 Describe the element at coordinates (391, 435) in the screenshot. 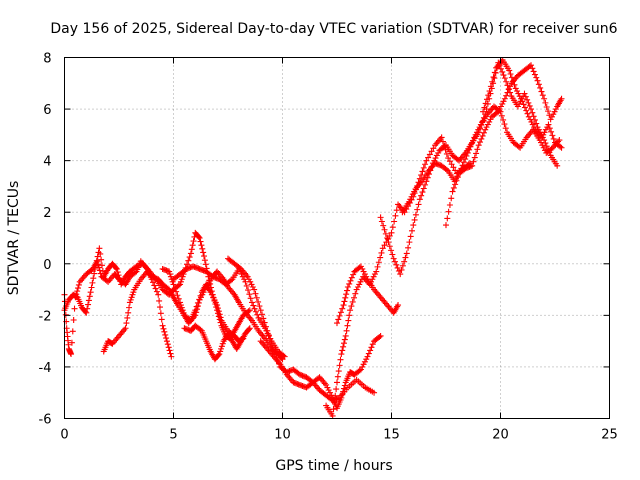

I see `x-tick-label: 15` at that location.